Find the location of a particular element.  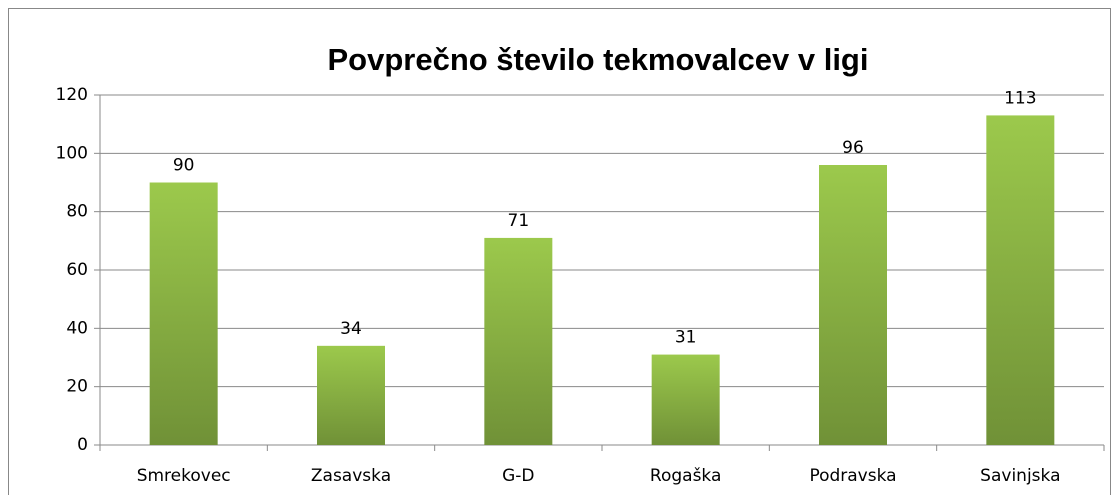

y-tick-label: 80 is located at coordinates (77, 212).